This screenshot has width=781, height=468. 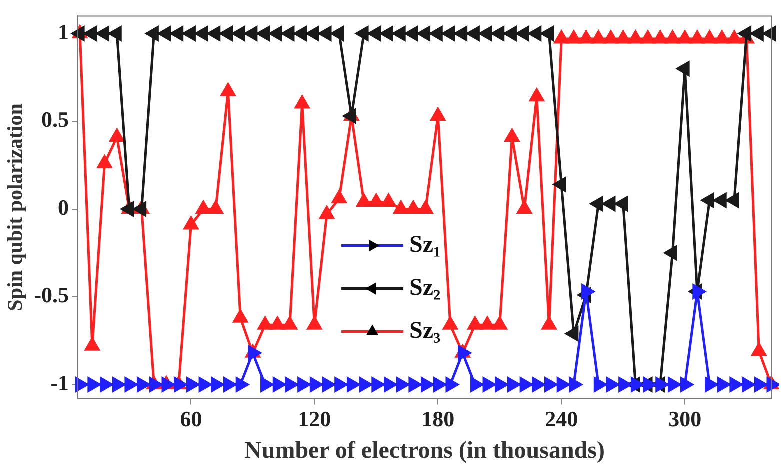 What do you see at coordinates (52, 295) in the screenshot?
I see `y-tick-label: -0.5` at bounding box center [52, 295].